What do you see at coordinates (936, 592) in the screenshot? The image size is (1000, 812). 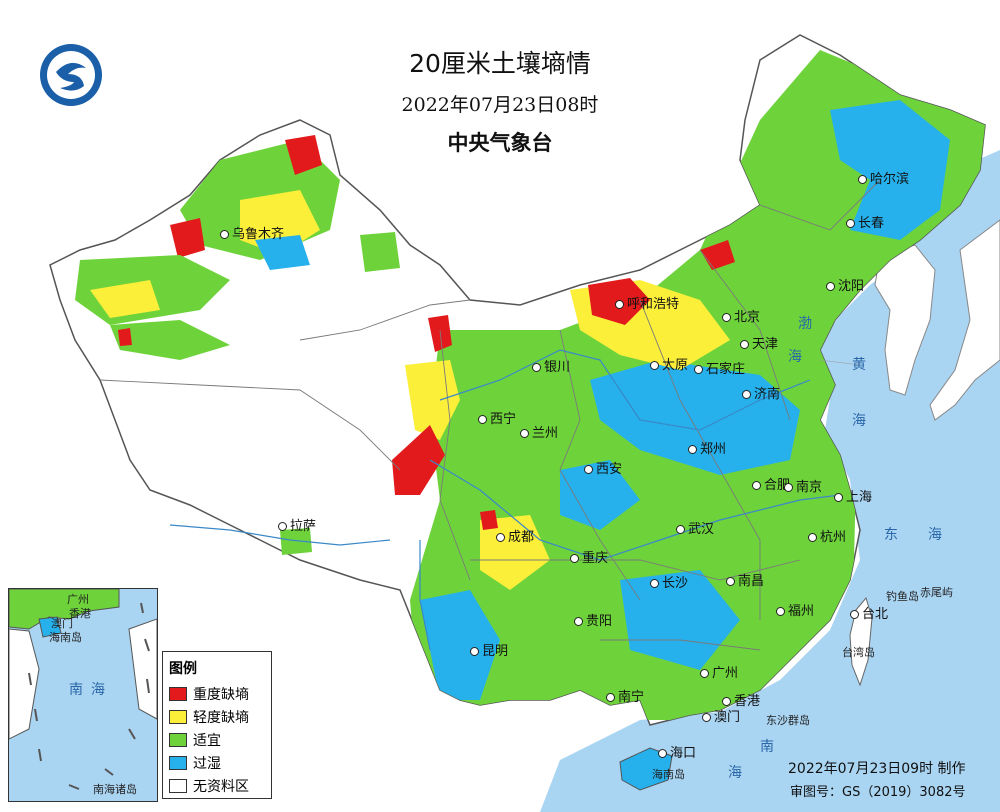 I see `island-chiwei: 赤尾屿` at bounding box center [936, 592].